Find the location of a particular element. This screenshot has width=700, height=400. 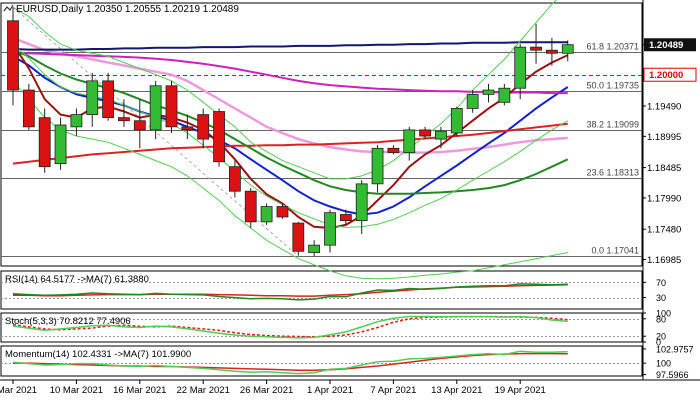

fib-level-label: 23.6 1.18313 is located at coordinates (612, 173).